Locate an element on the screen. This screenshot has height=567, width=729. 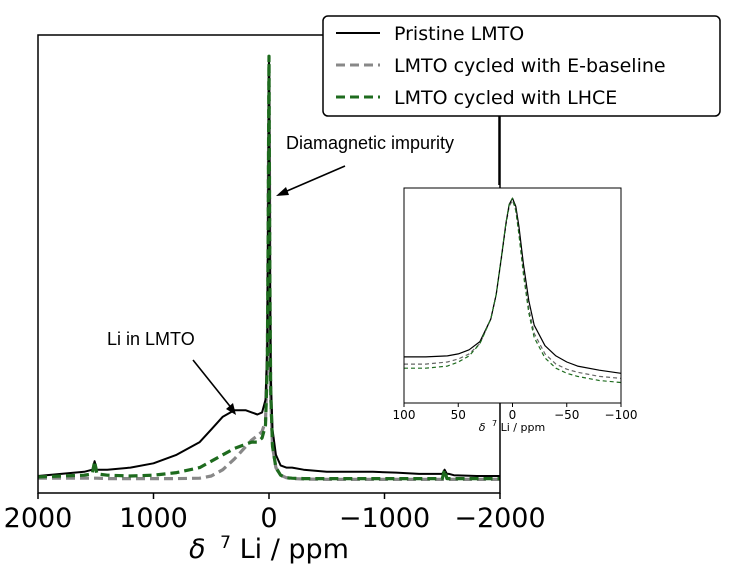
inset-background is located at coordinates (512, 295).